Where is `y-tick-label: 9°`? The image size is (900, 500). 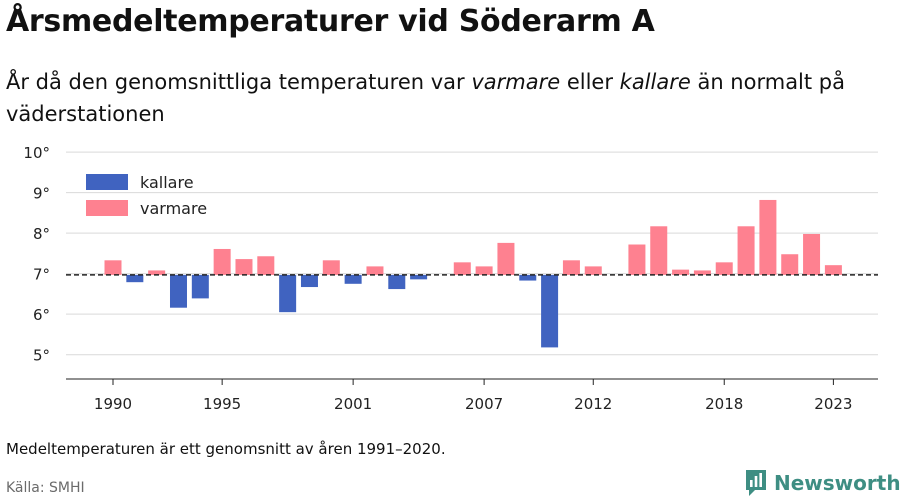
y-tick-label: 9° is located at coordinates (41, 194).